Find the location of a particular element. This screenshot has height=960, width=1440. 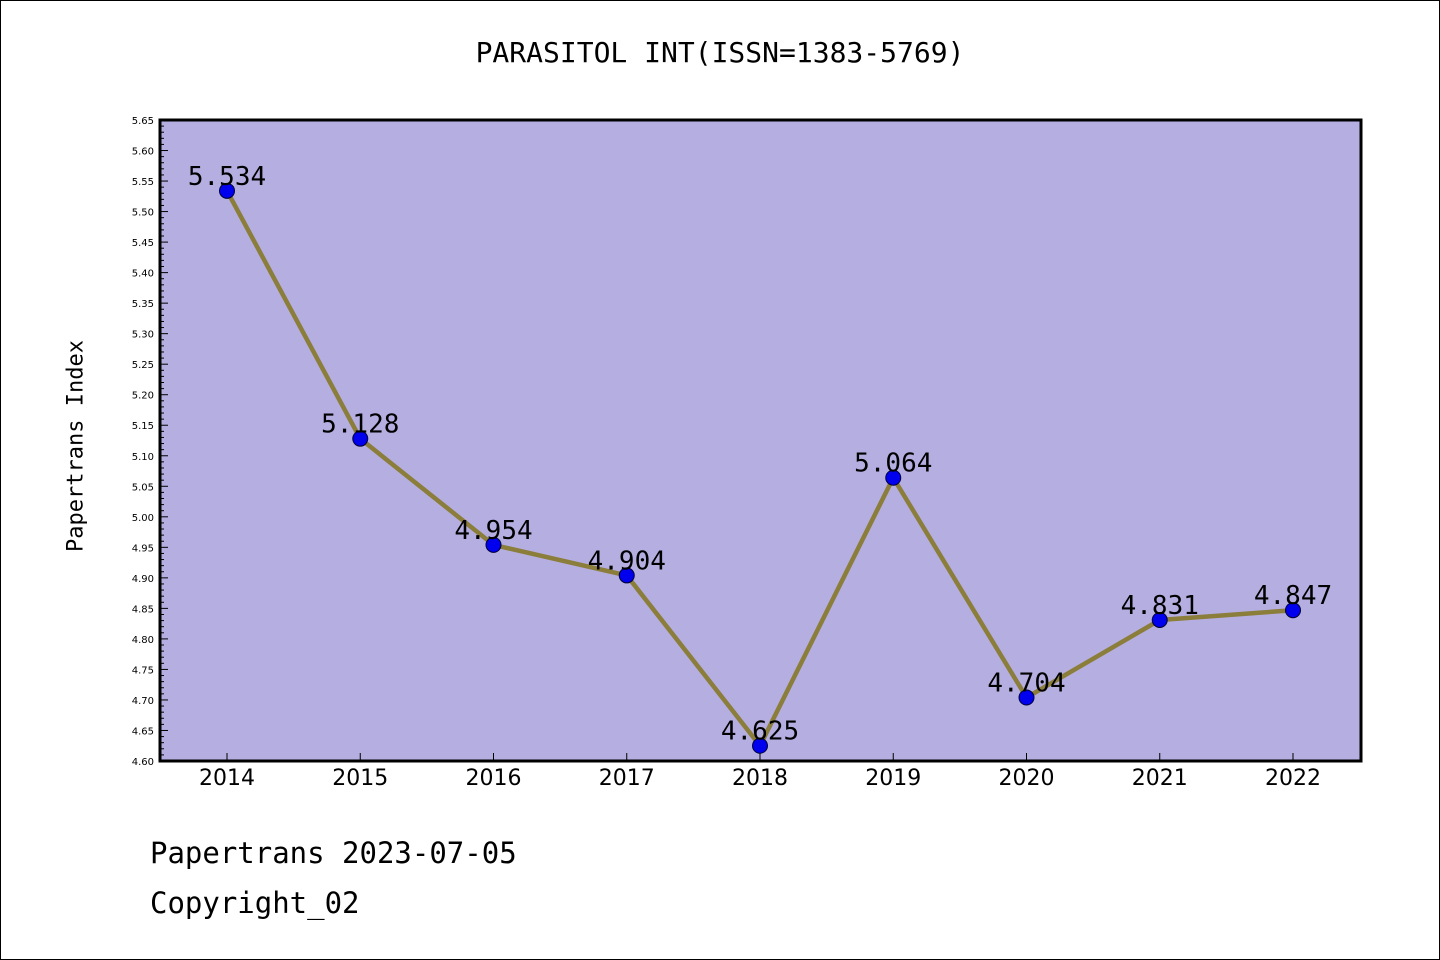

y-tick-label: 5.15 is located at coordinates (143, 426).